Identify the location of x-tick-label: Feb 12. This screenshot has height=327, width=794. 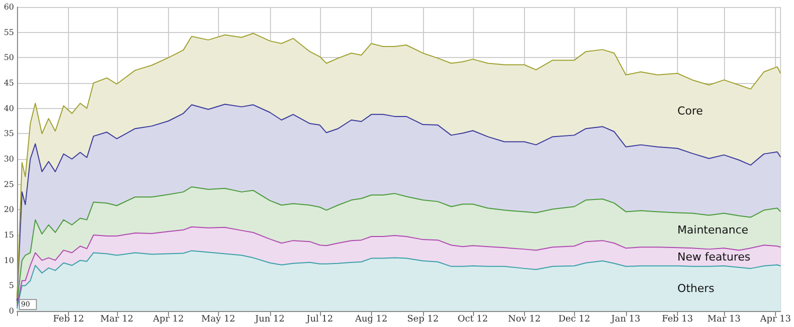
(68, 319).